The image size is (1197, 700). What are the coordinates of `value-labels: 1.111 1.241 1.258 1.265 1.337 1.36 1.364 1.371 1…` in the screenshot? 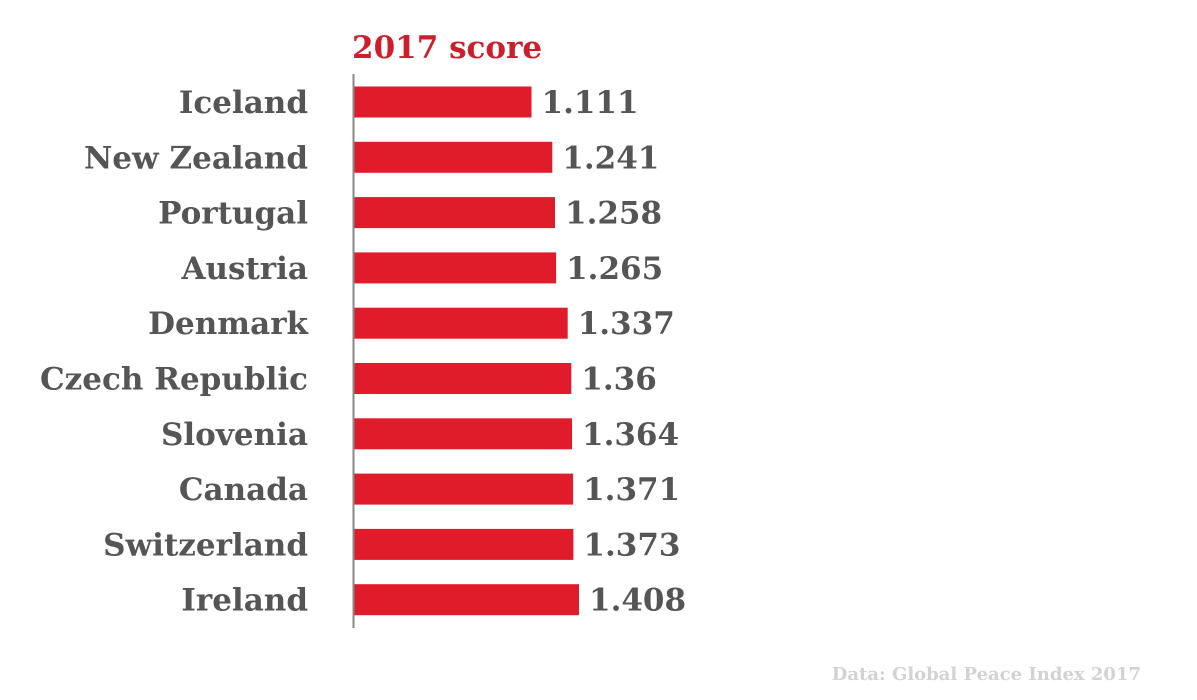 It's located at (614, 352).